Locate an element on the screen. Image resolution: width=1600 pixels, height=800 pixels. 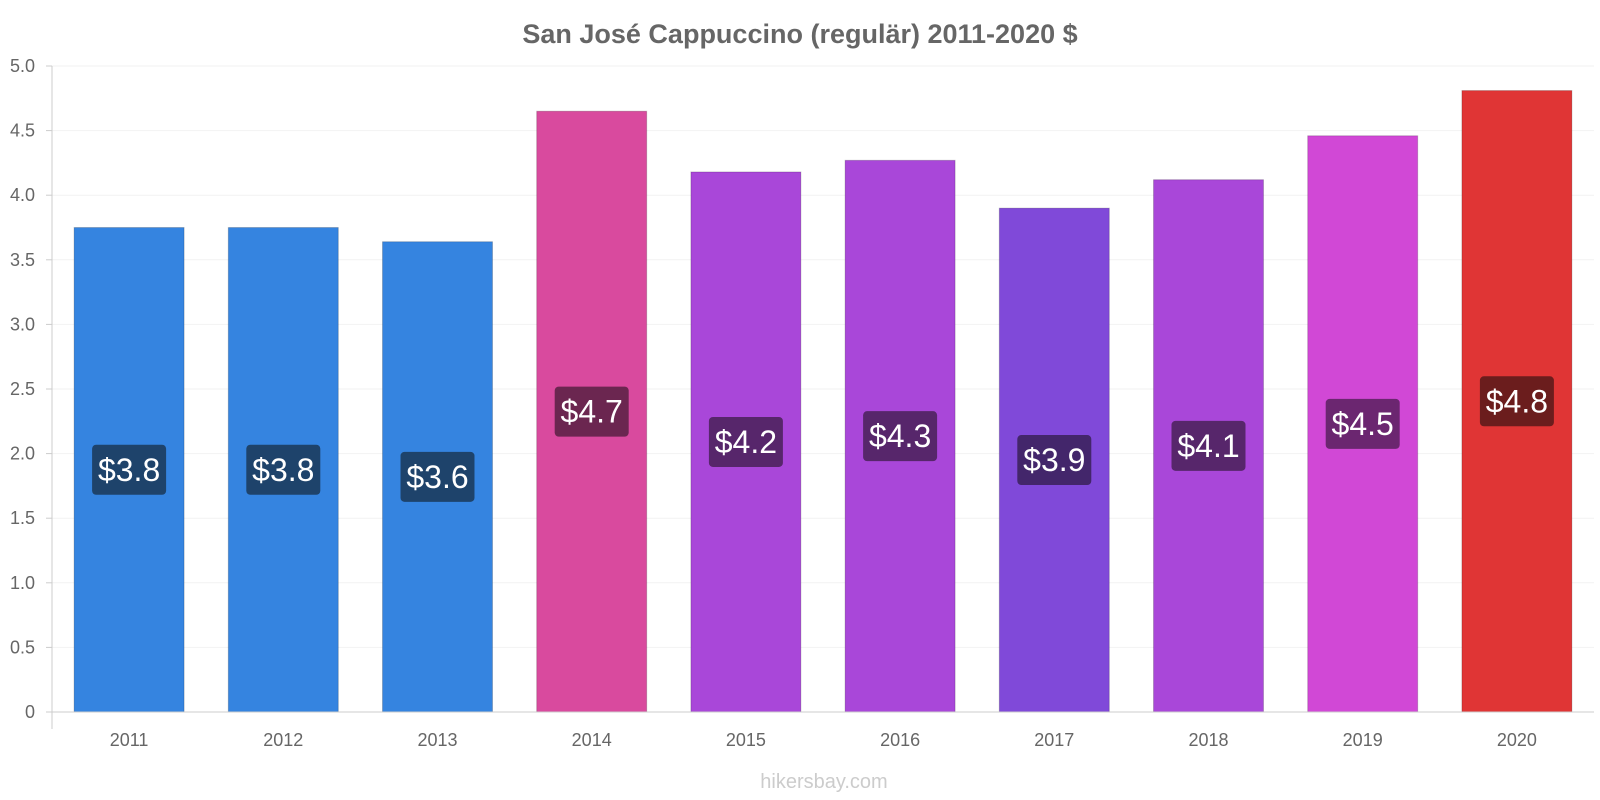
x-tick-label: 2018 is located at coordinates (1208, 740).